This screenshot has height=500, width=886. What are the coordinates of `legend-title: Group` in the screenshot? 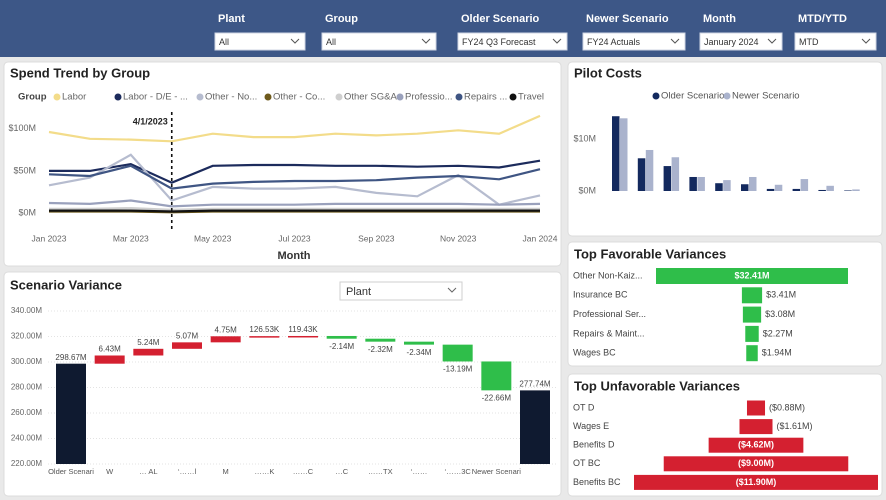 It's located at (32, 97).